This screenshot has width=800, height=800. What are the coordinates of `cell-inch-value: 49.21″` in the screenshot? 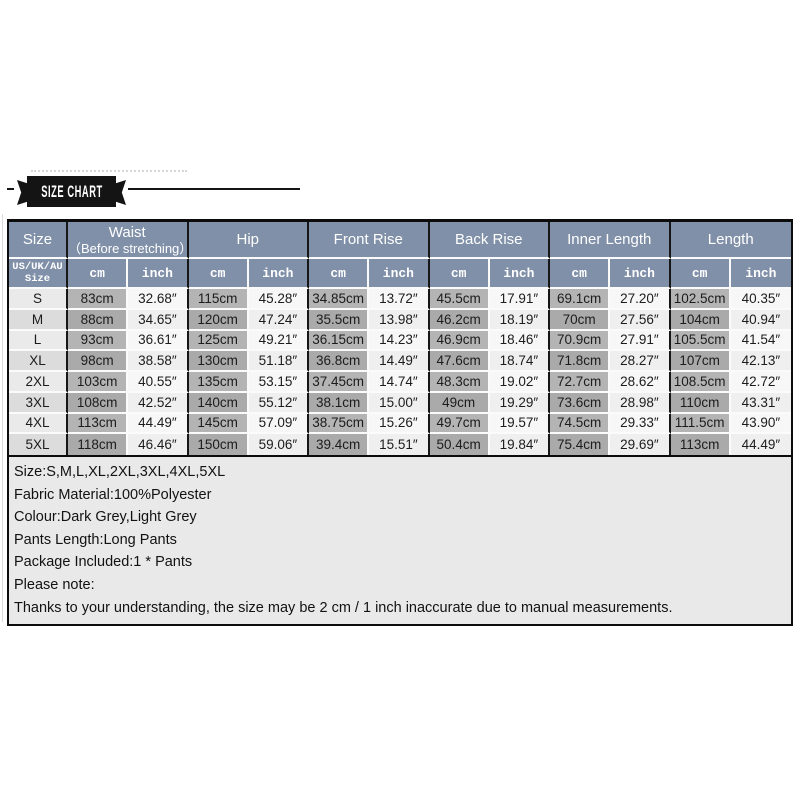 It's located at (278, 341).